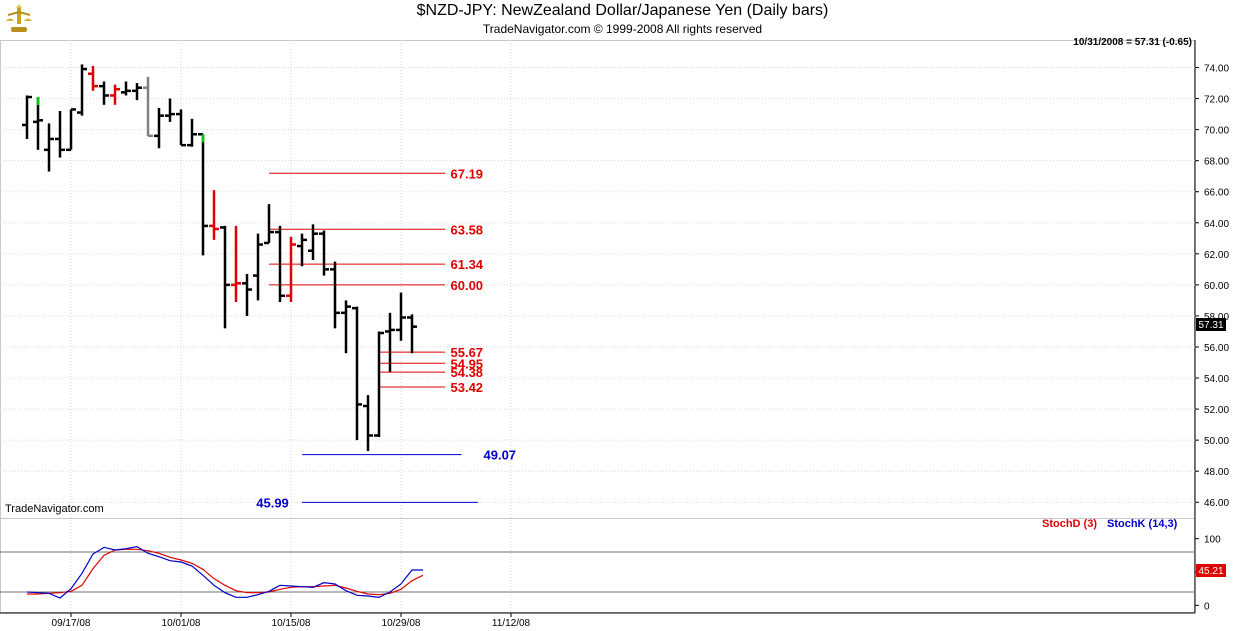 The height and width of the screenshot is (631, 1245). I want to click on watermark-label: TradeNavigator.com, so click(54, 509).